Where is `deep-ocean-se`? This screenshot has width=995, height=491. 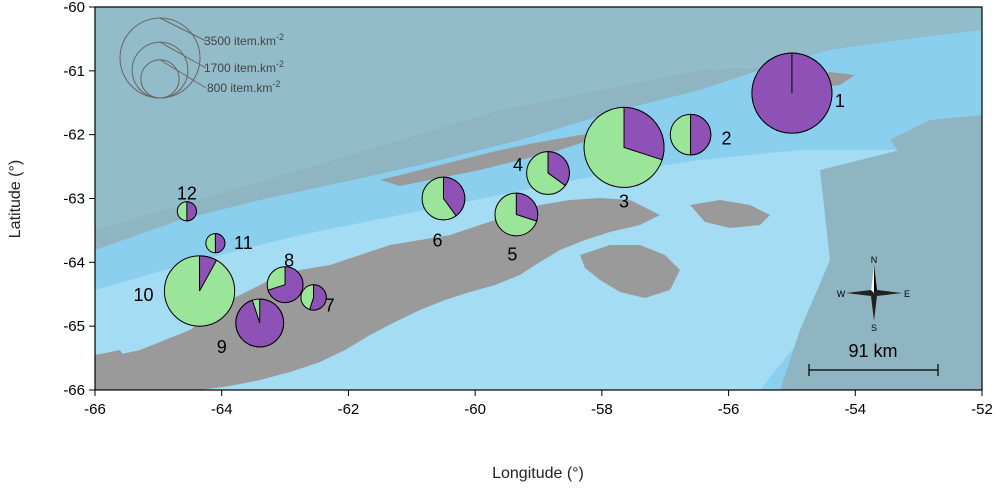 deep-ocean-se is located at coordinates (881, 265).